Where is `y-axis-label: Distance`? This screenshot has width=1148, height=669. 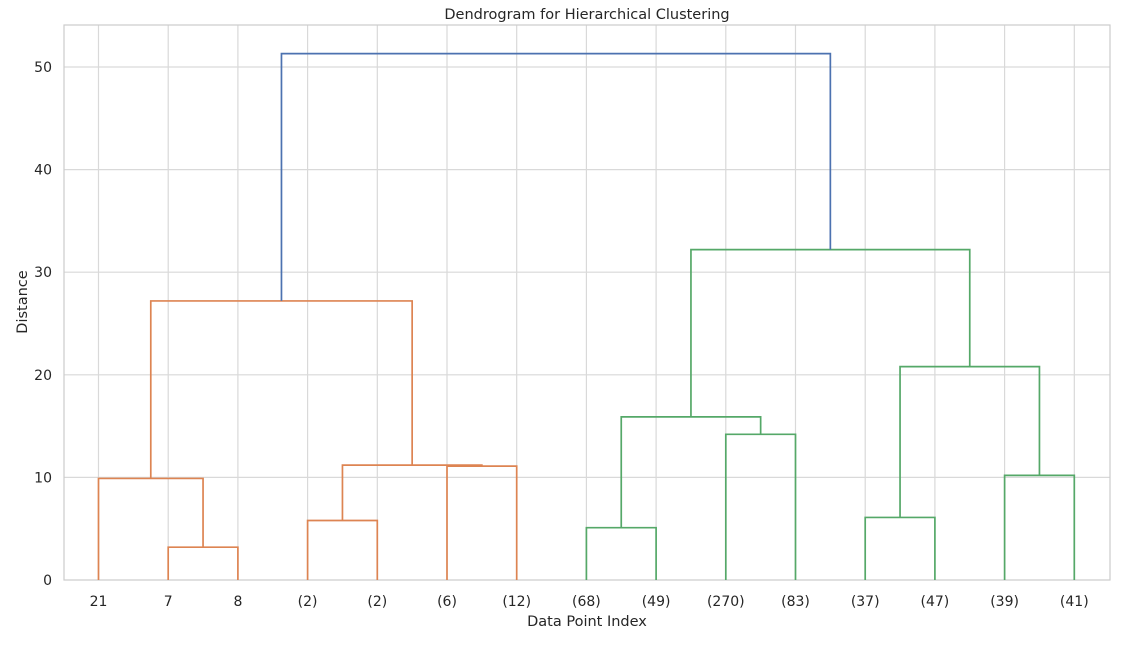 y-axis-label: Distance is located at coordinates (23, 301).